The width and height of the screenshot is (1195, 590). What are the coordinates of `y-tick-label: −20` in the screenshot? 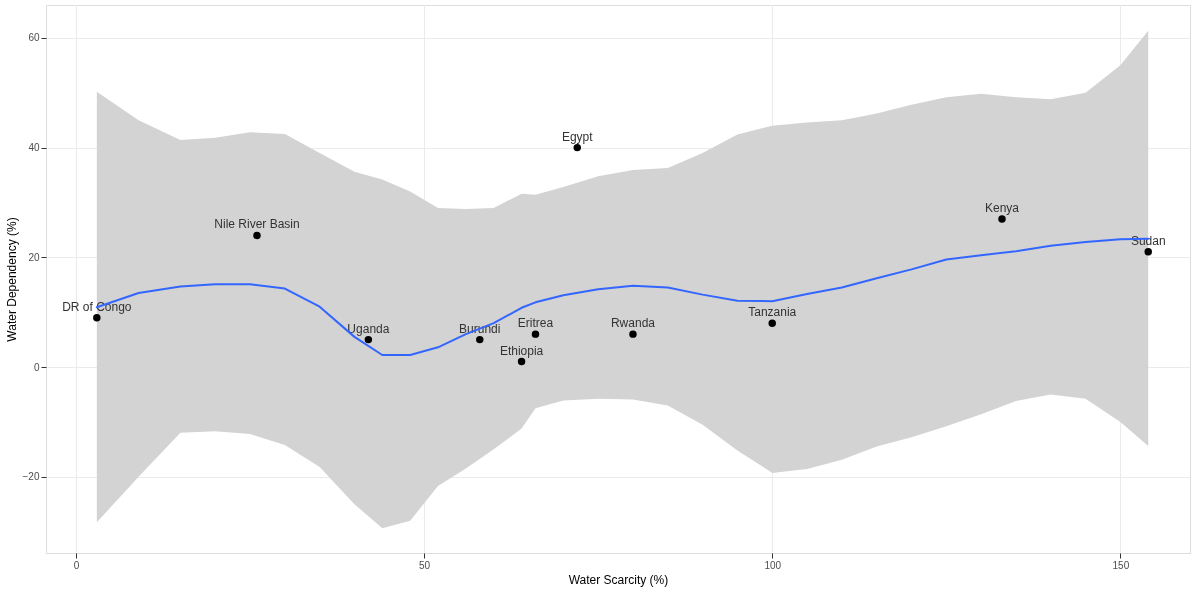 It's located at (31, 477).